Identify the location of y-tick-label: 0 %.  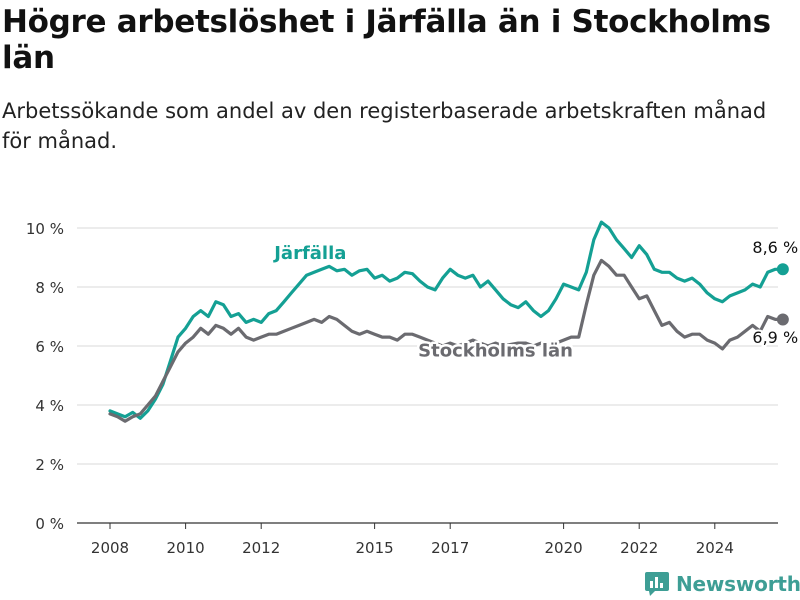
(49, 524).